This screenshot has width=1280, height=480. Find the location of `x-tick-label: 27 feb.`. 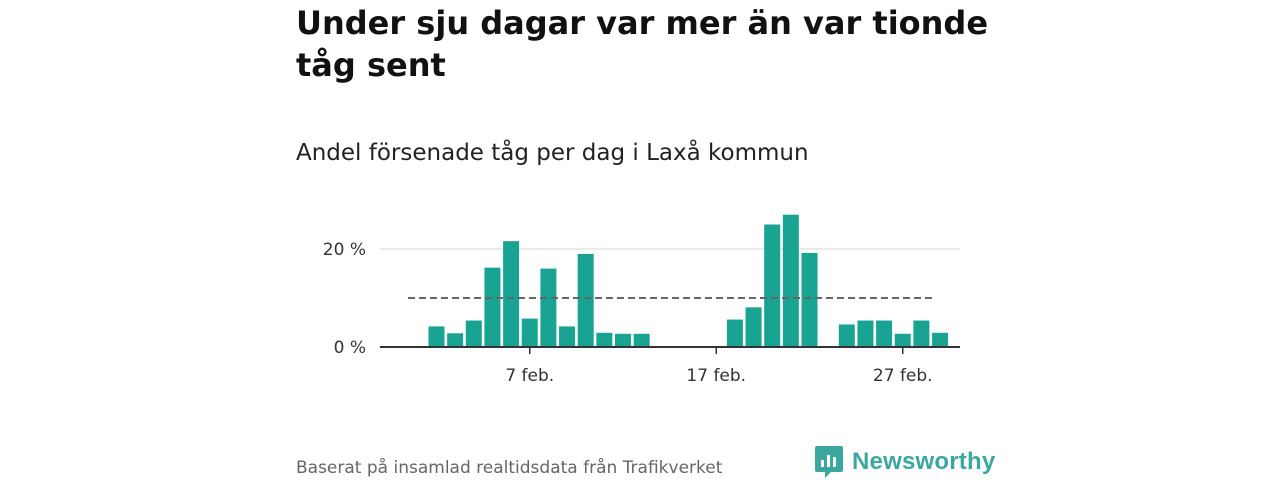

x-tick-label: 27 feb. is located at coordinates (903, 376).